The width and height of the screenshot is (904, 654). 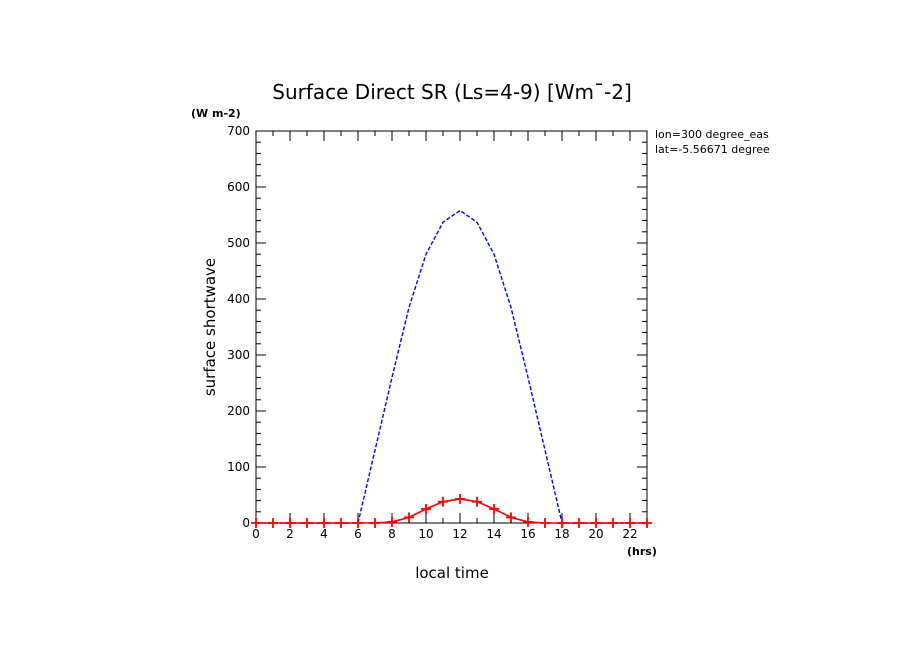 What do you see at coordinates (712, 134) in the screenshot?
I see `longitude-annotation: lon=300 degree_eas` at bounding box center [712, 134].